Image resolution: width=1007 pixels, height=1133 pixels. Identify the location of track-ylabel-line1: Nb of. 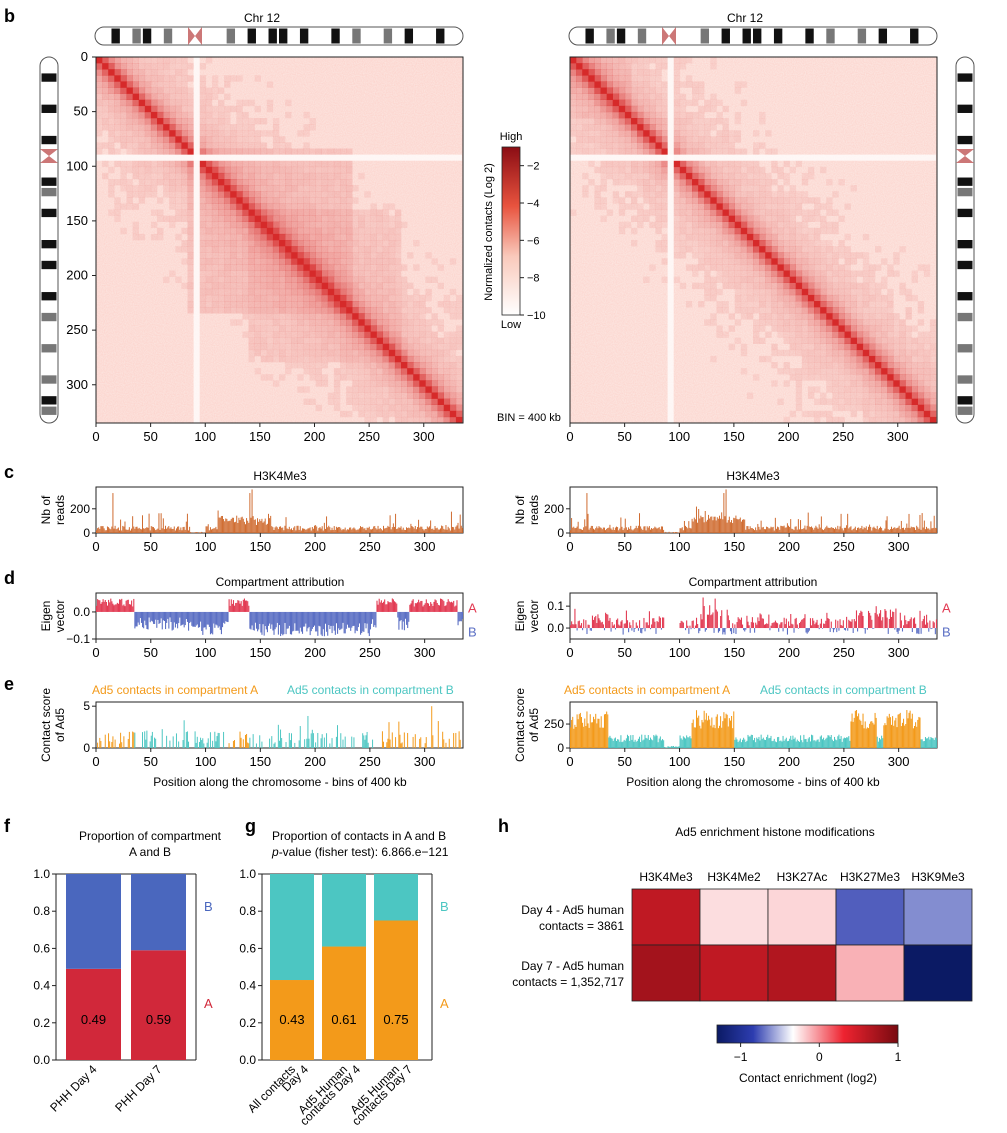
(520, 509).